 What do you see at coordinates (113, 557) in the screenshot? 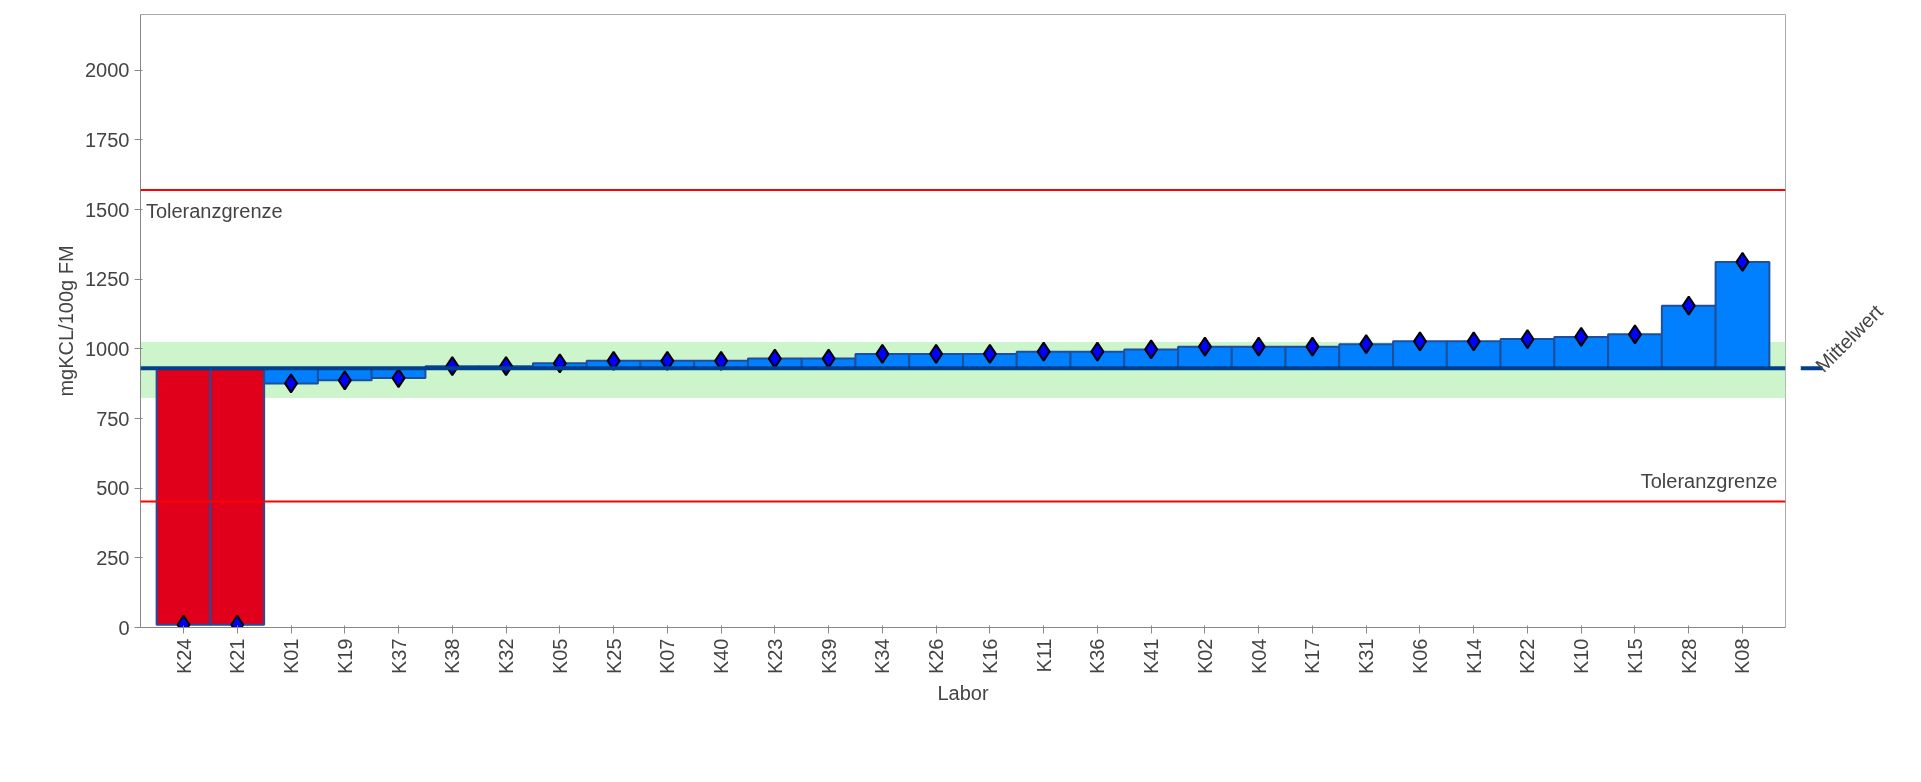
I see `y-tick-label: 250` at bounding box center [113, 557].